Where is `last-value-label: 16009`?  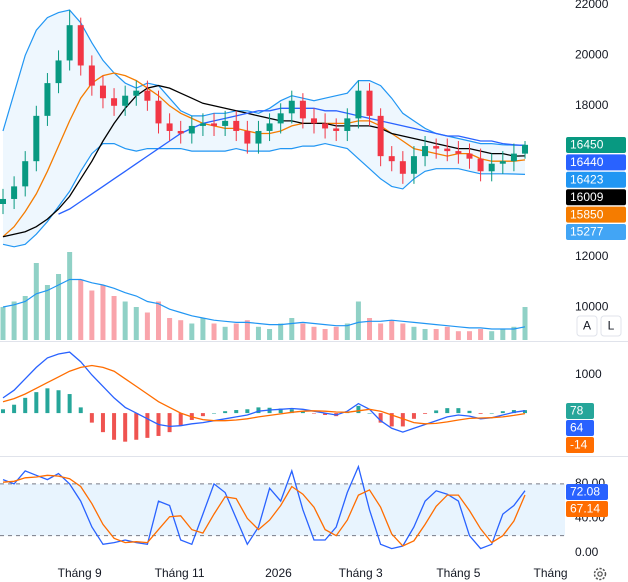
last-value-label: 16009 is located at coordinates (587, 197).